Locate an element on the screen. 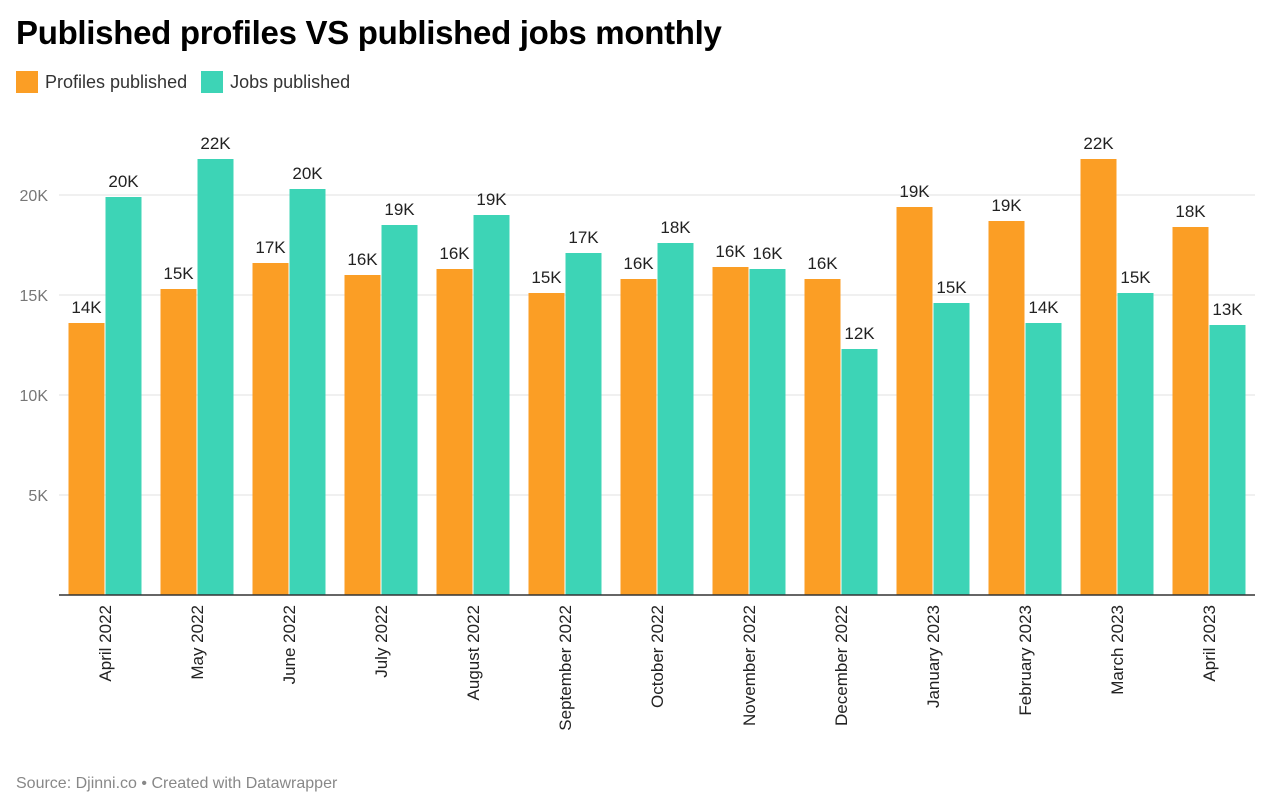 The image size is (1280, 811). data-label-jobs: 13K is located at coordinates (1227, 309).